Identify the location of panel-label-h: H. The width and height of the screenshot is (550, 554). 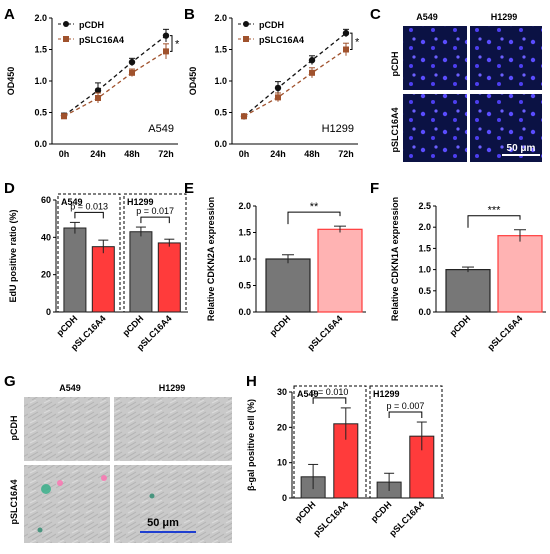
(251, 381).